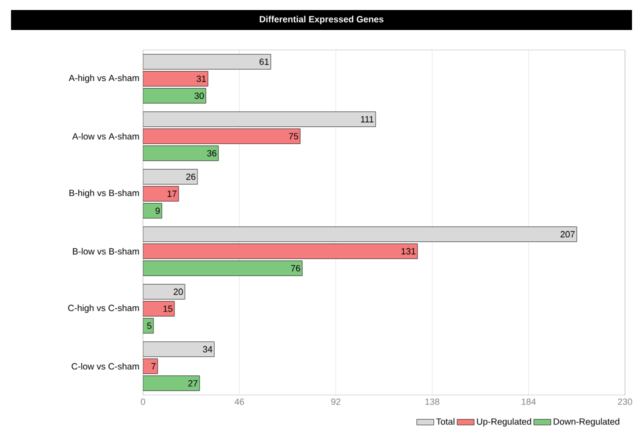 This screenshot has width=643, height=442. I want to click on data-label: 207, so click(567, 234).